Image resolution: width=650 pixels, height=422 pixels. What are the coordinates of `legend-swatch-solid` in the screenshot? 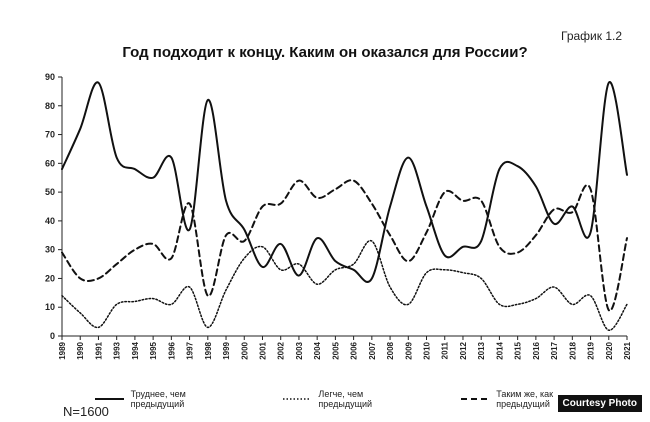 It's located at (109, 399).